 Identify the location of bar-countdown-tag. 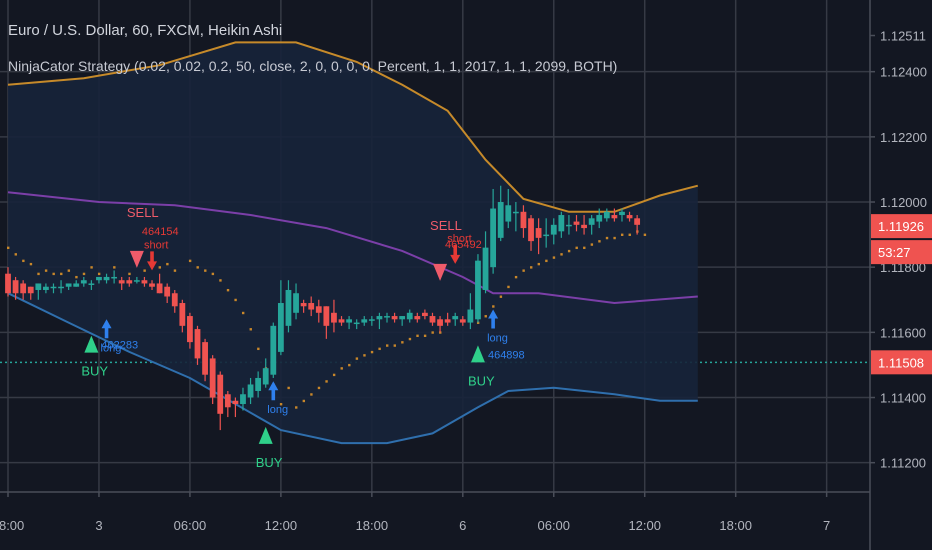
(901, 252).